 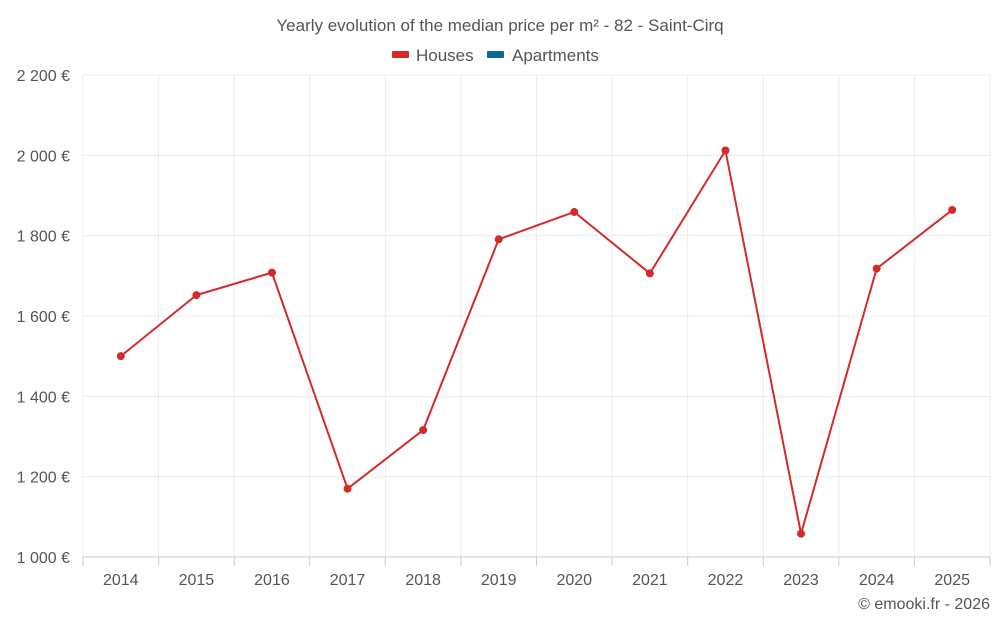 What do you see at coordinates (725, 150) in the screenshot?
I see `data-point: 2022: 2012` at bounding box center [725, 150].